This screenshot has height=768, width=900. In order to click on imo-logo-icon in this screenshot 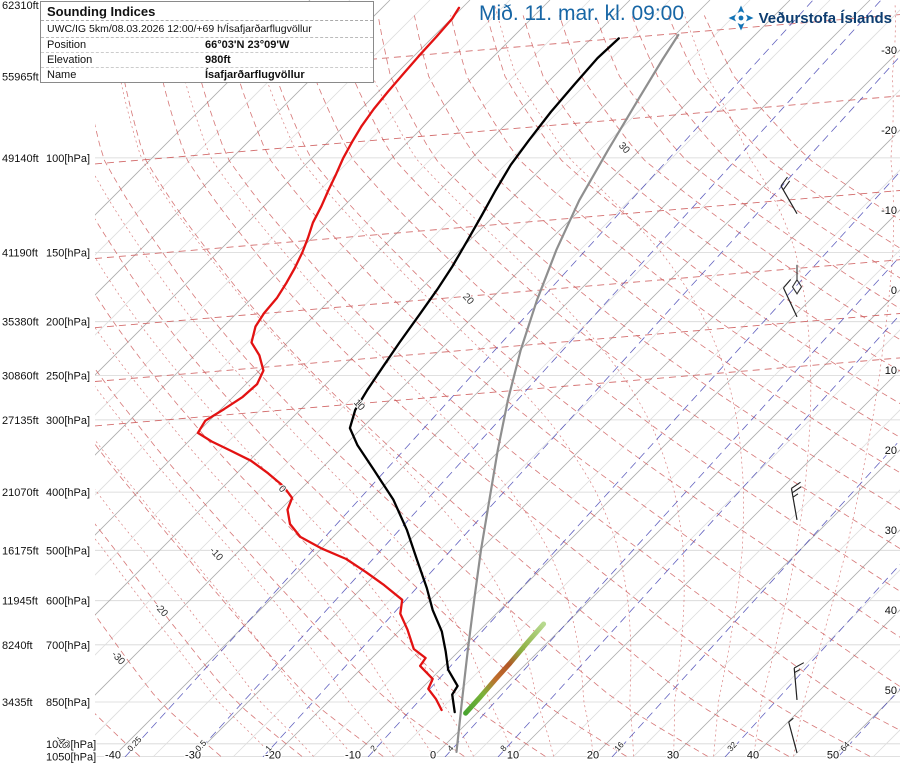, I will do `click(741, 18)`.